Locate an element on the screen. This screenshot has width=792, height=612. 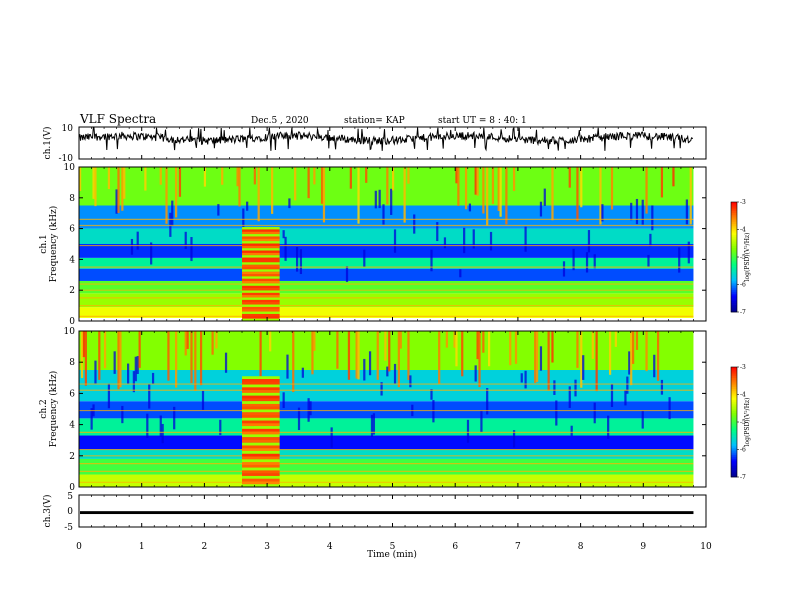
xtick-label: 4 is located at coordinates (330, 547).